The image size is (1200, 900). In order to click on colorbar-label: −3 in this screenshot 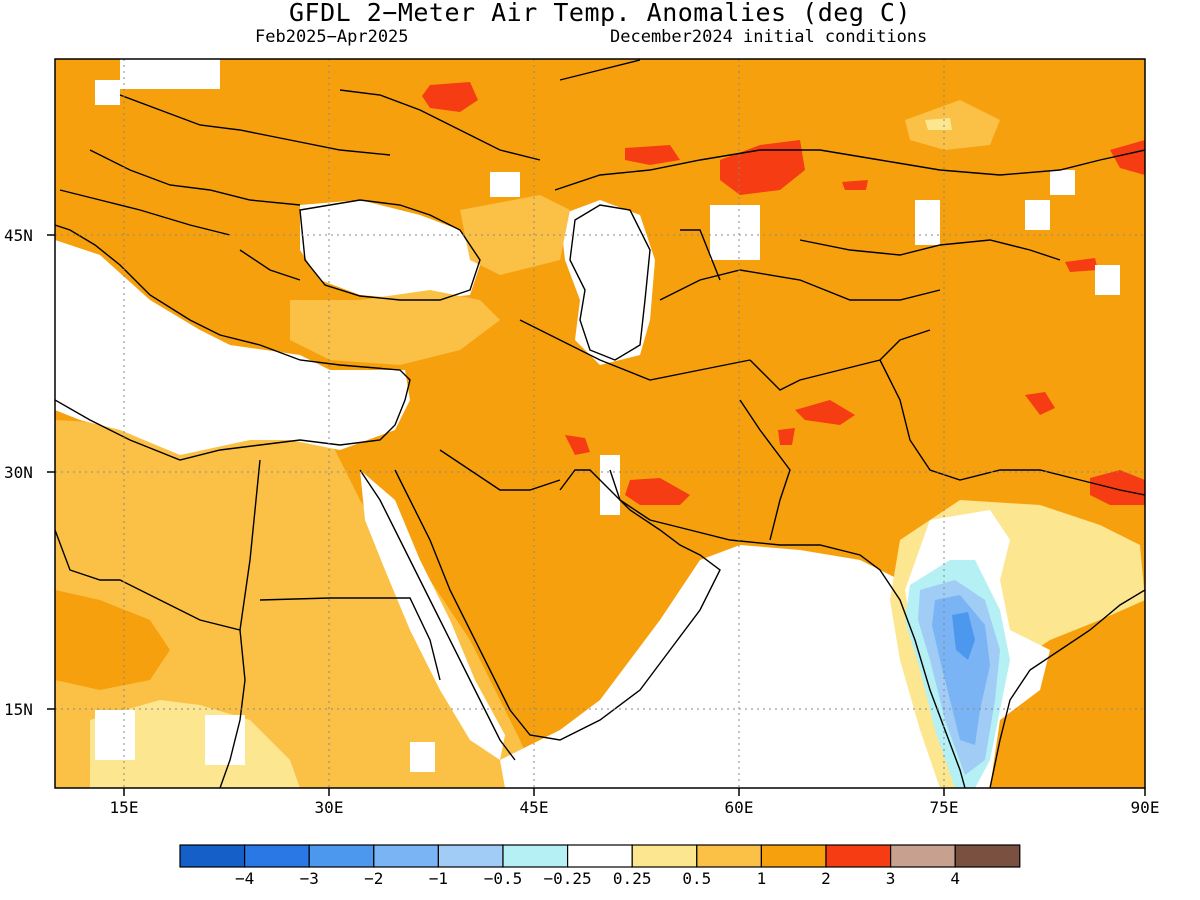, I will do `click(309, 878)`.